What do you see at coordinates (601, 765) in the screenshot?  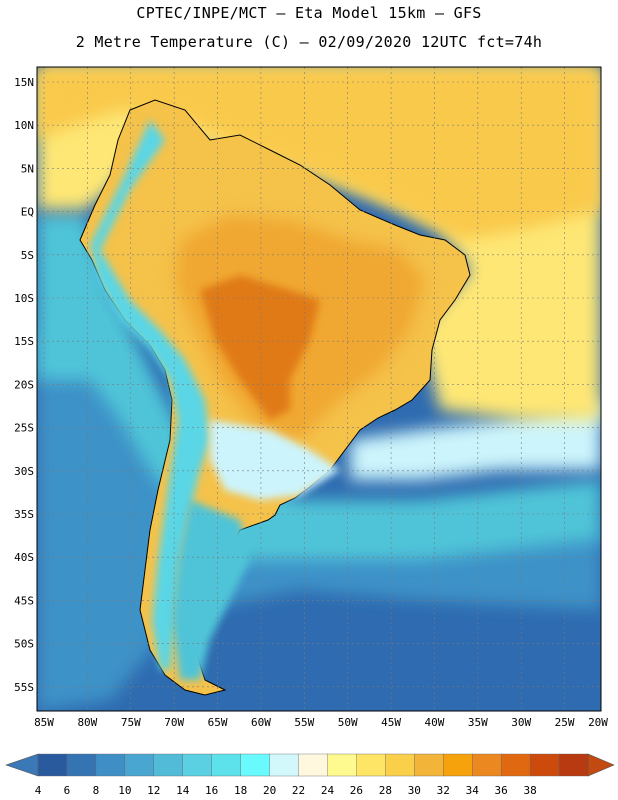 I see `colorbar-max-arrow` at bounding box center [601, 765].